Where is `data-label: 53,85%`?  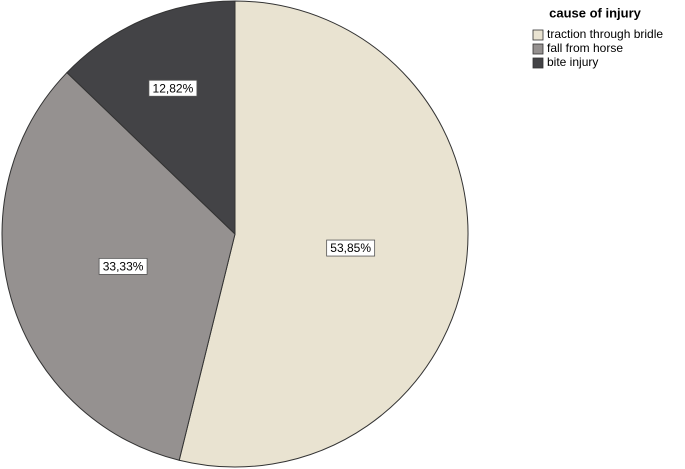
data-label: 53,85% is located at coordinates (351, 248).